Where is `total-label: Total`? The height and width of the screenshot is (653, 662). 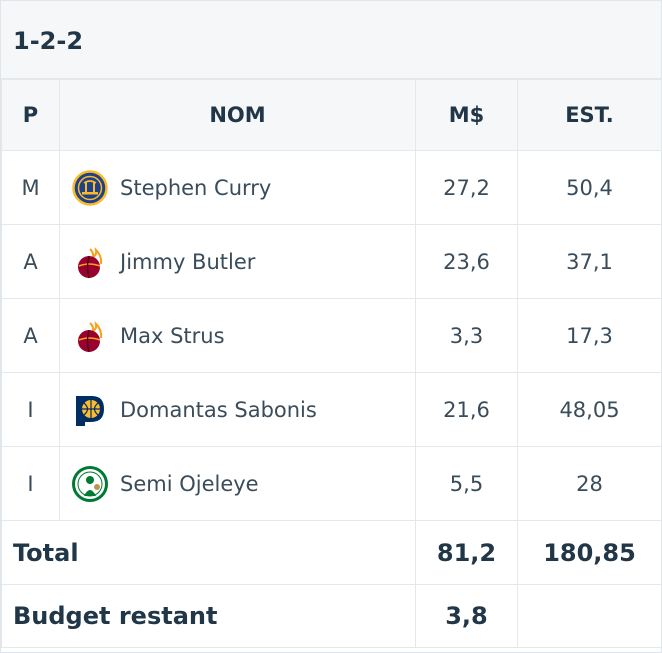 total-label: Total is located at coordinates (208, 552).